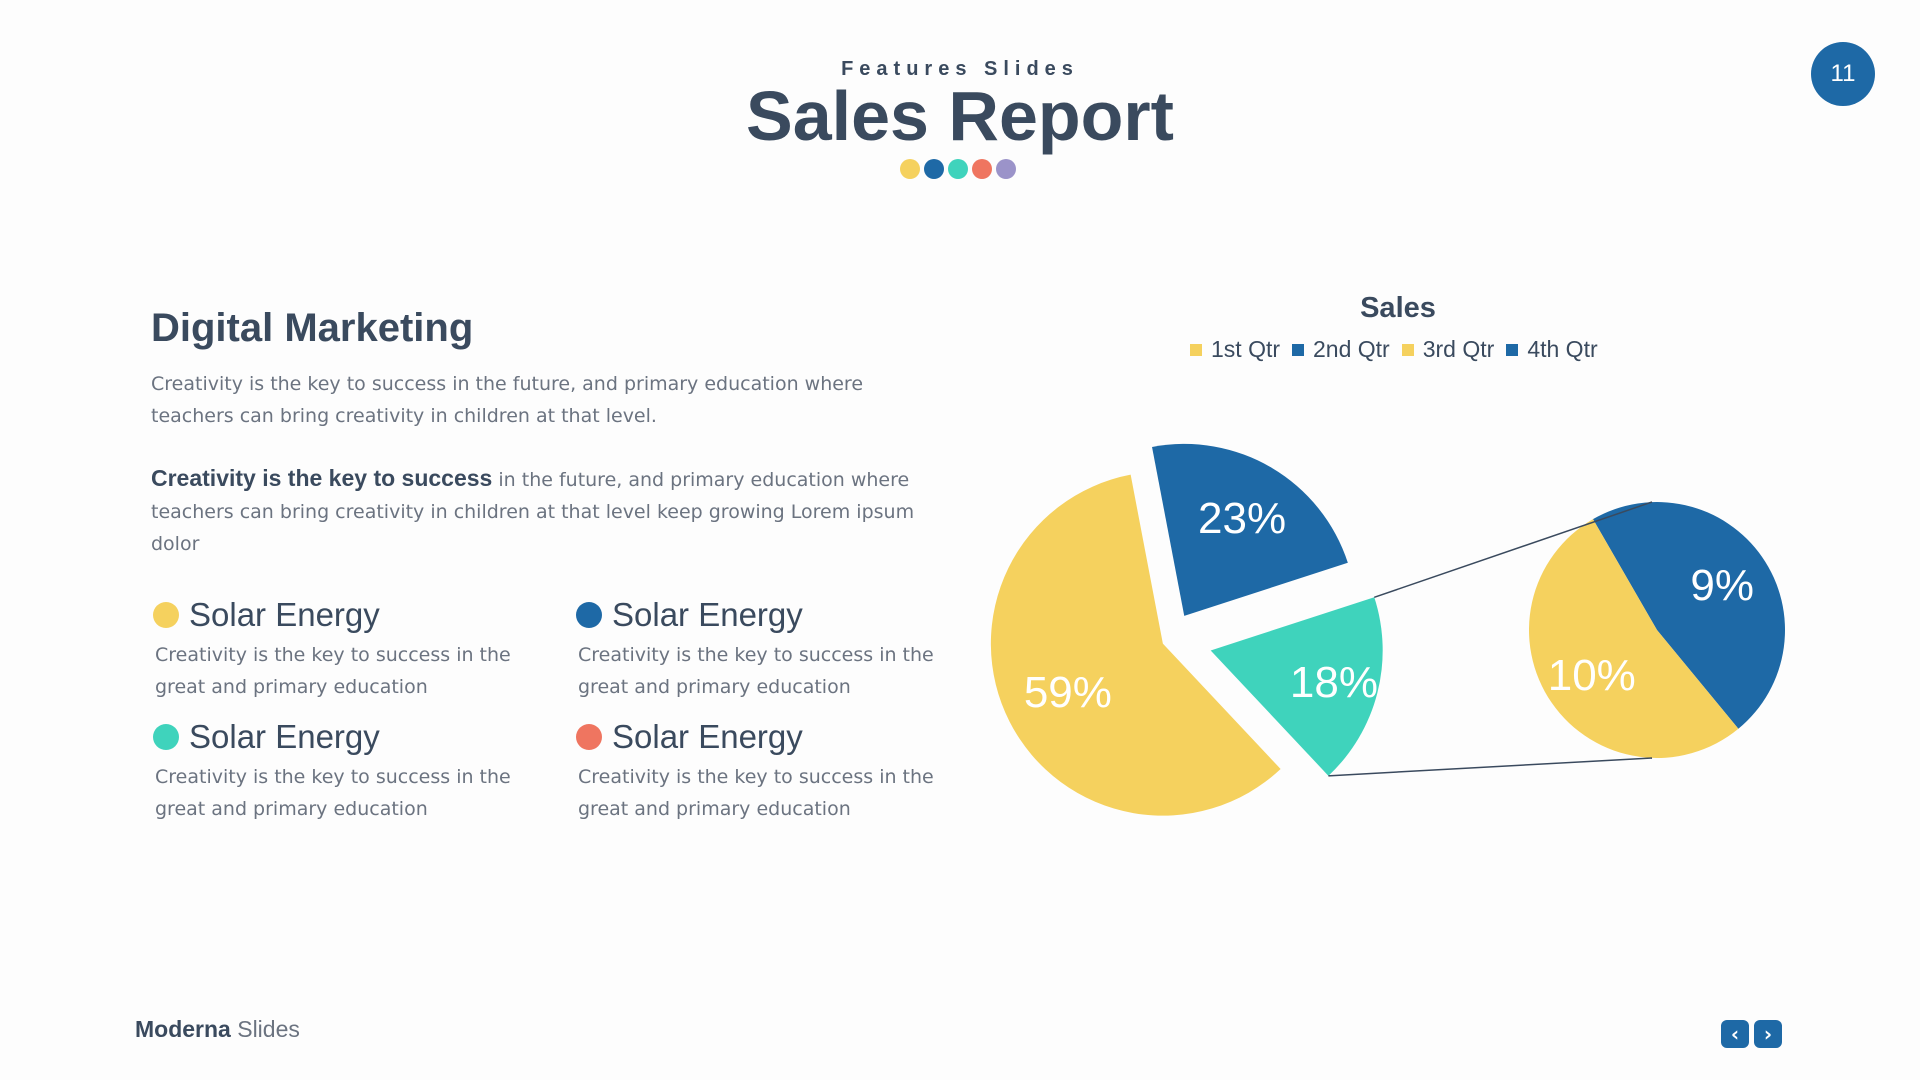  I want to click on brand-name: Moderna, so click(183, 1029).